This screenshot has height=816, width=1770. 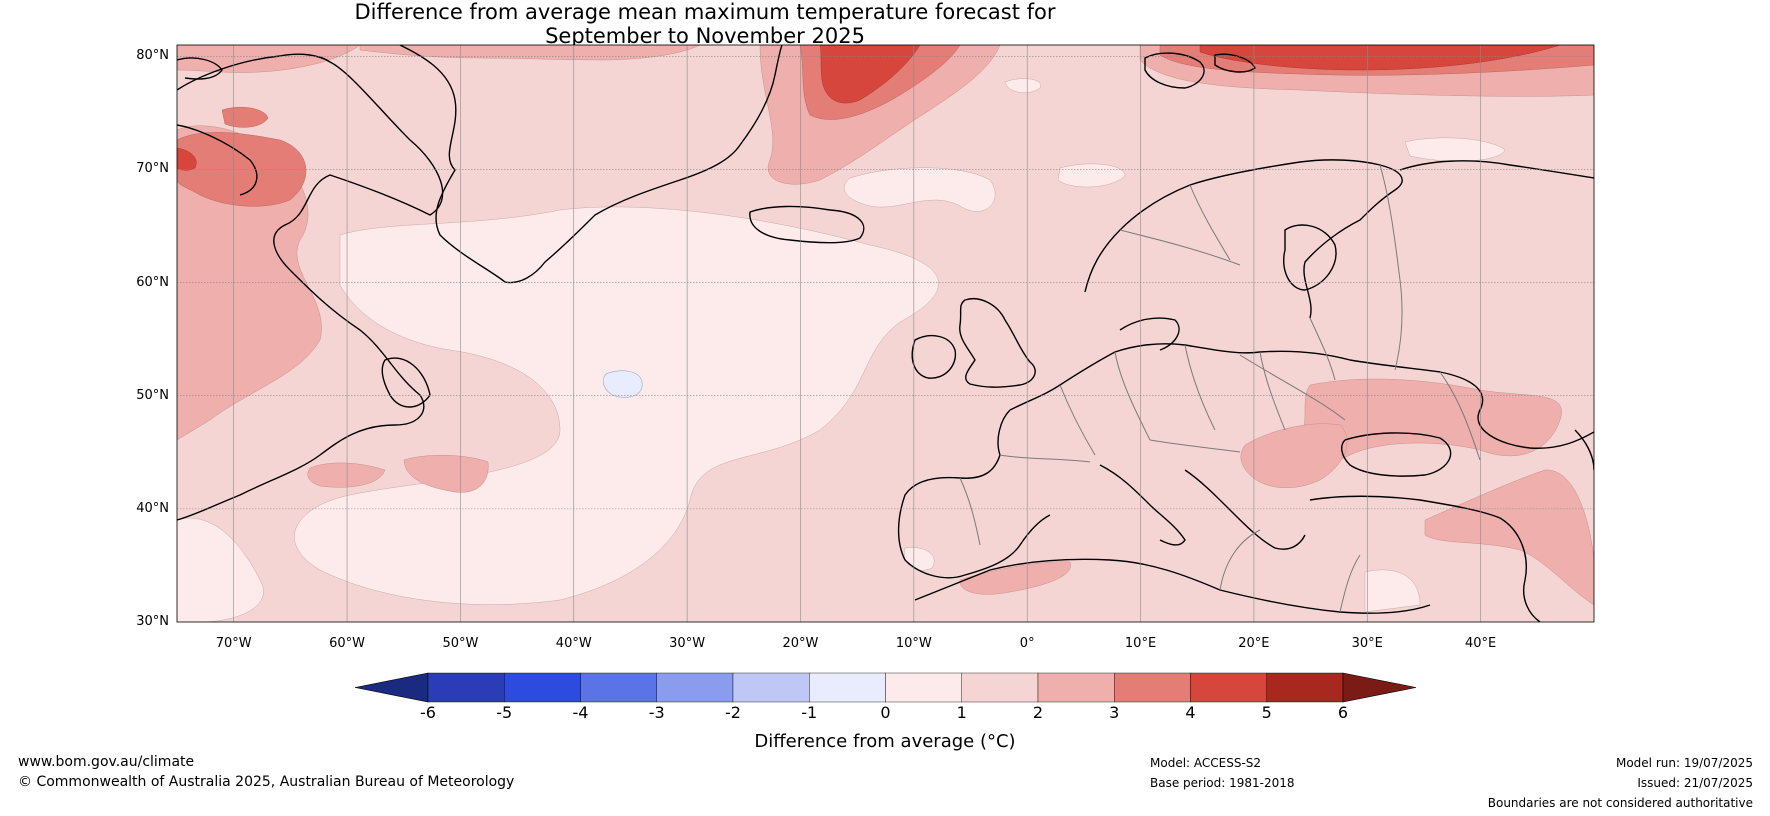 What do you see at coordinates (1310, 257) in the screenshot?
I see `coastline-baltic` at bounding box center [1310, 257].